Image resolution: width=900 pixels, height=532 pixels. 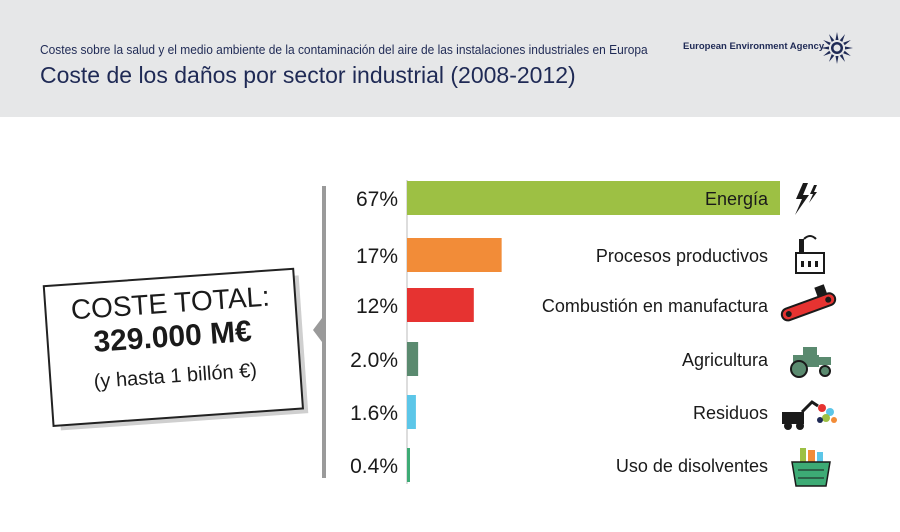 What do you see at coordinates (737, 199) in the screenshot?
I see `category-label-energia: Energía` at bounding box center [737, 199].